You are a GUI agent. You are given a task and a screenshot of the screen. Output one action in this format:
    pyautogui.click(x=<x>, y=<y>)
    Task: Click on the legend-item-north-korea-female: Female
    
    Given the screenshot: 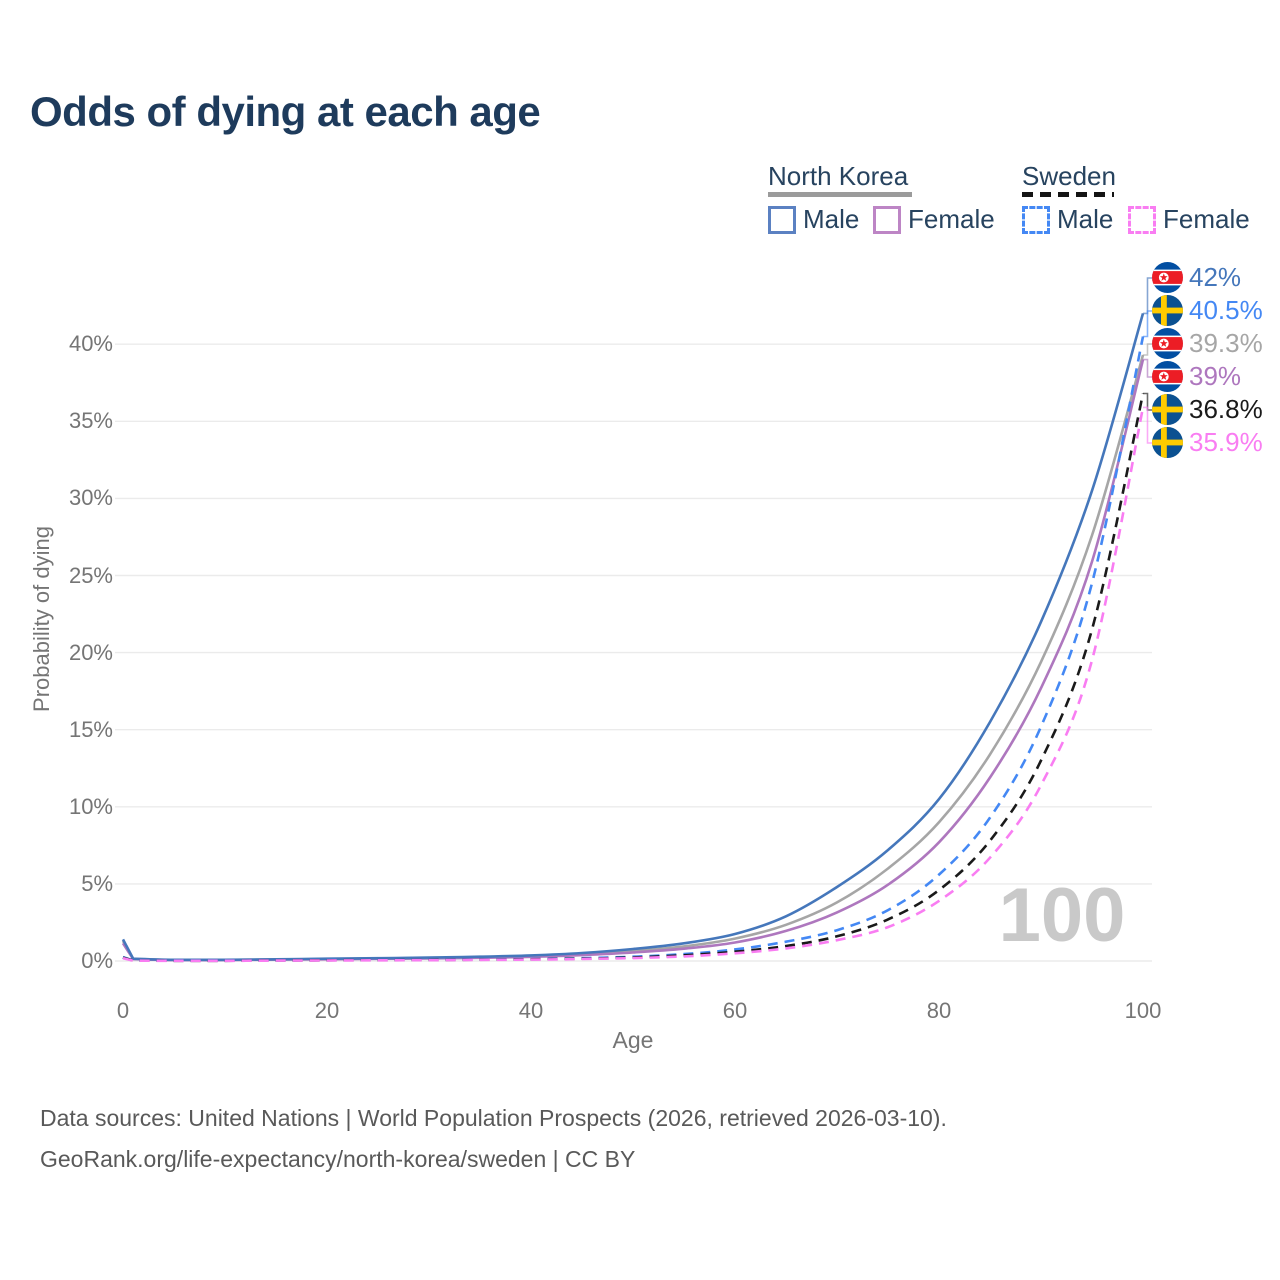 What is the action you would take?
    pyautogui.click(x=934, y=219)
    